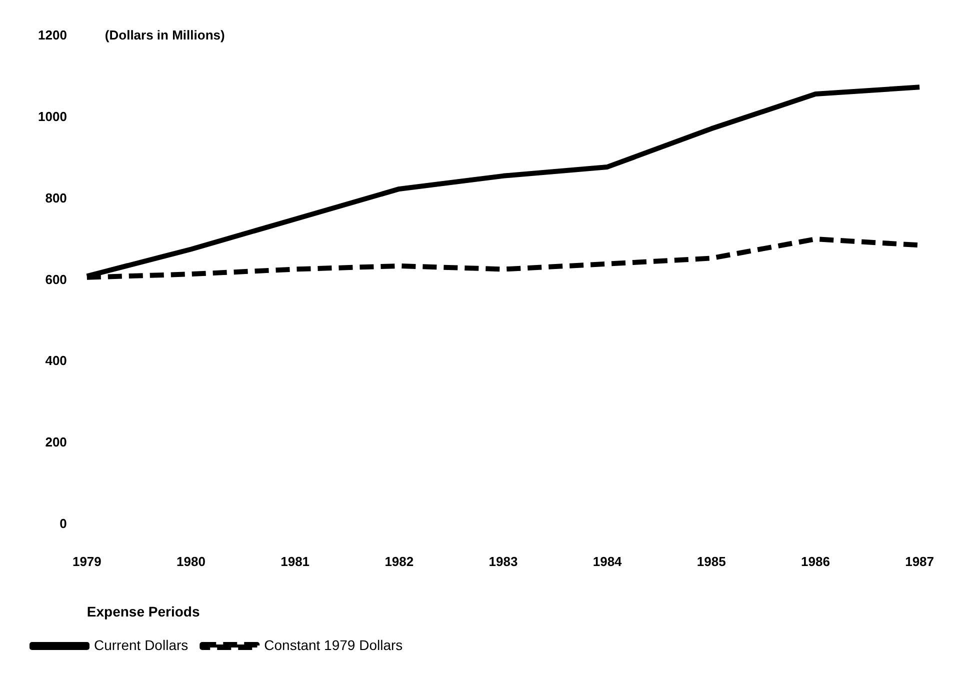 Image resolution: width=976 pixels, height=675 pixels. Describe the element at coordinates (52, 116) in the screenshot. I see `y-tick-label: 1000` at that location.